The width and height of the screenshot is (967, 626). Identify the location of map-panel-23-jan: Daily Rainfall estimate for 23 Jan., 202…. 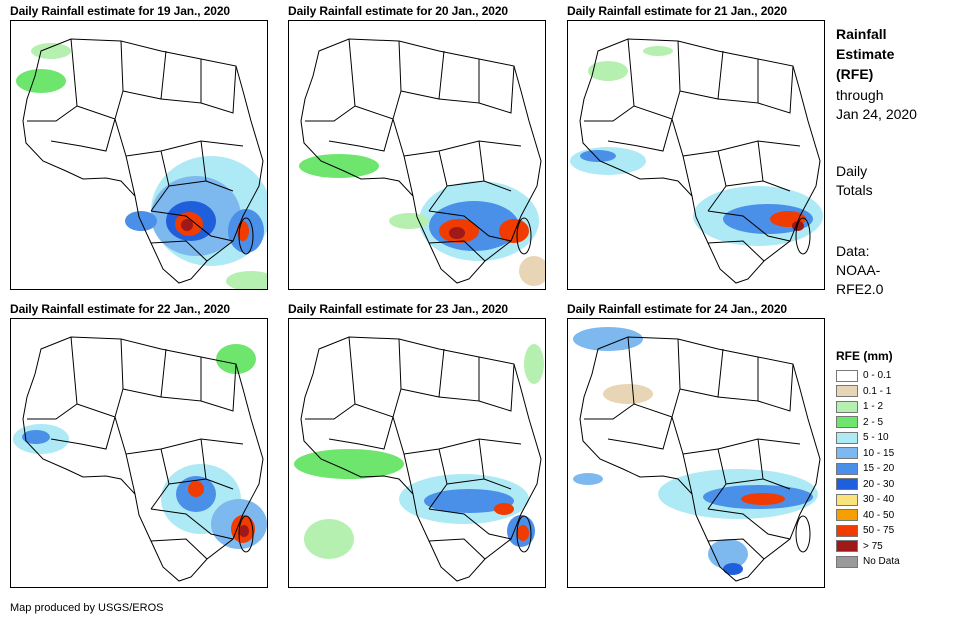
(417, 445).